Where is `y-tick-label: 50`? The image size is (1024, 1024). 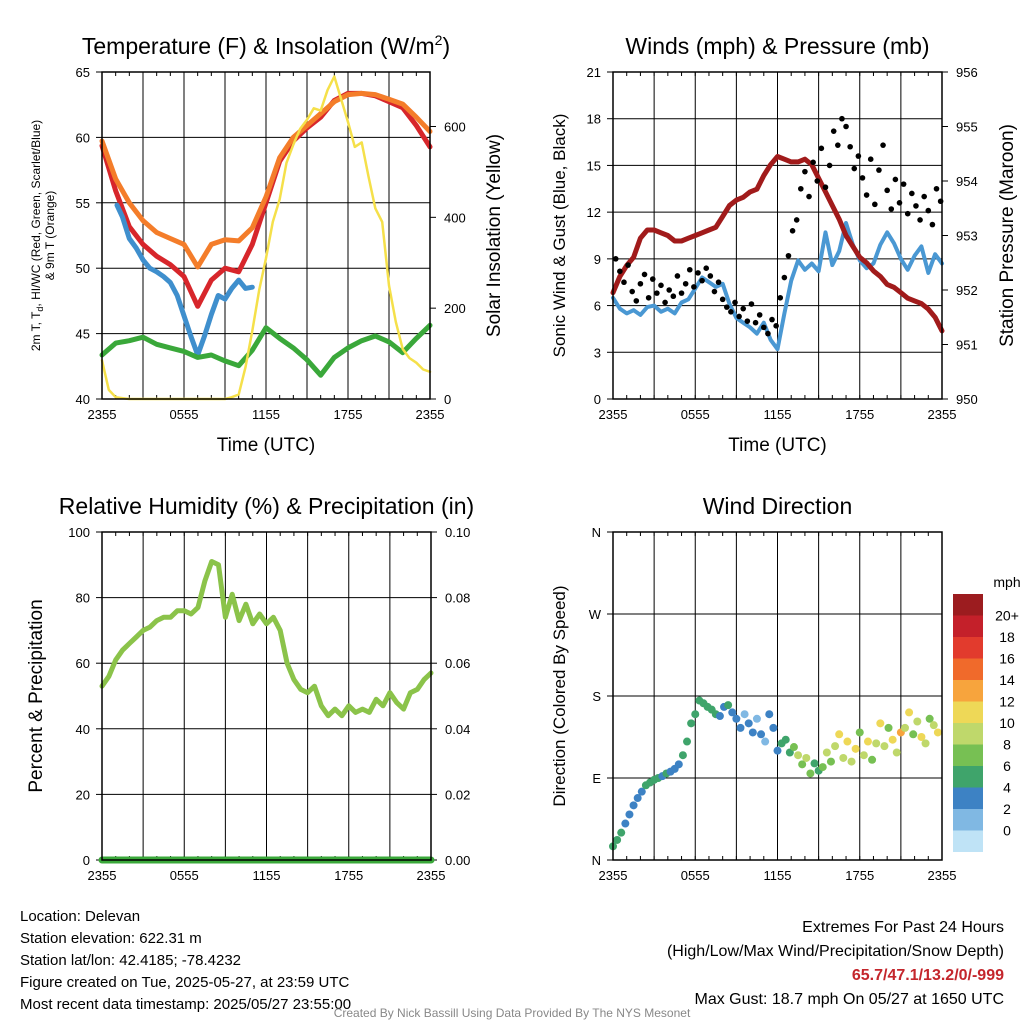 y-tick-label: 50 is located at coordinates (83, 268).